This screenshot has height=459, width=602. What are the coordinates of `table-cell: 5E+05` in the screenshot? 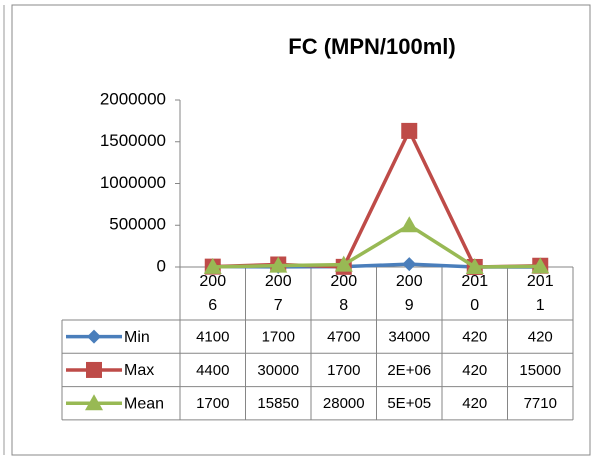 It's located at (409, 403).